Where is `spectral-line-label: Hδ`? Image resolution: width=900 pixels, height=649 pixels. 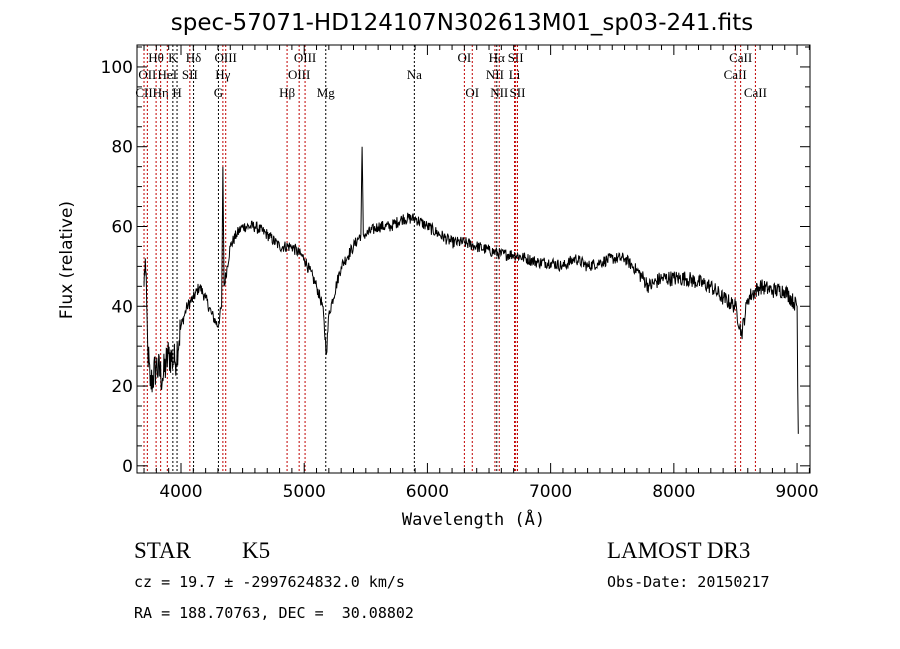 spectral-line-label: Hδ is located at coordinates (194, 57).